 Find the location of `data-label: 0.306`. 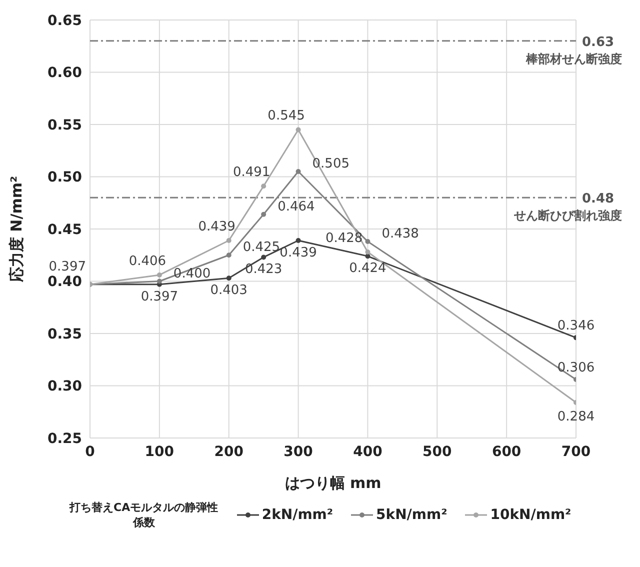

data-label: 0.306 is located at coordinates (576, 368).